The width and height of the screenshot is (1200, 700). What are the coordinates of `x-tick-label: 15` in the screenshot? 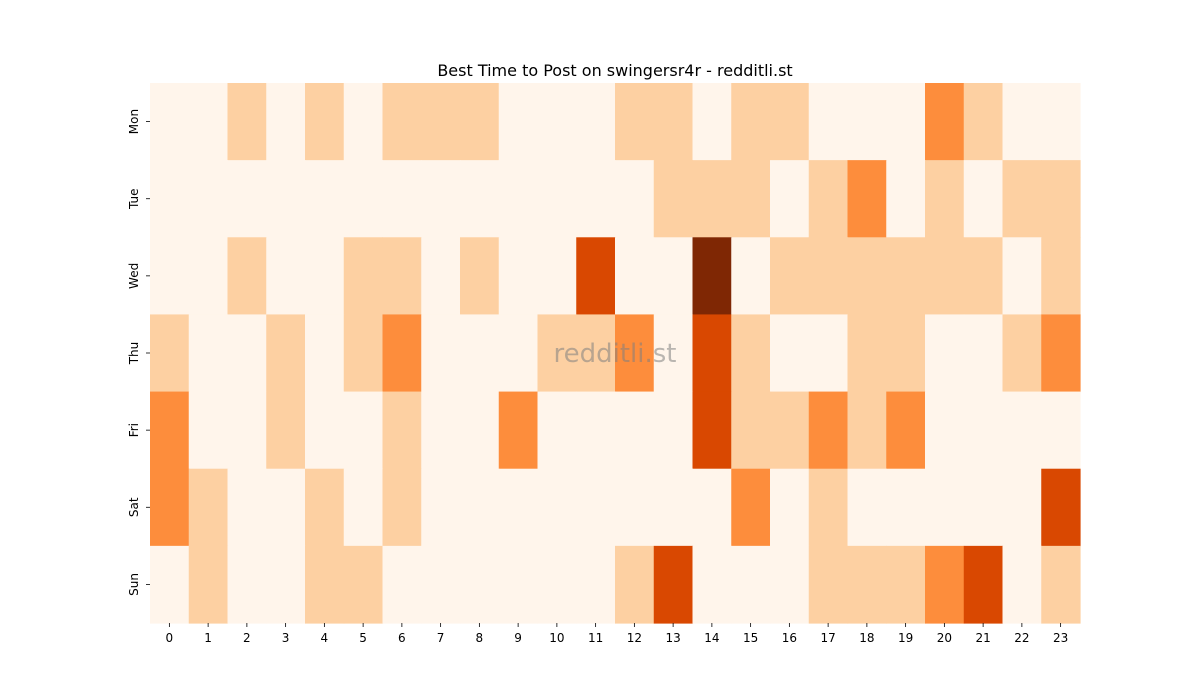 It's located at (750, 638).